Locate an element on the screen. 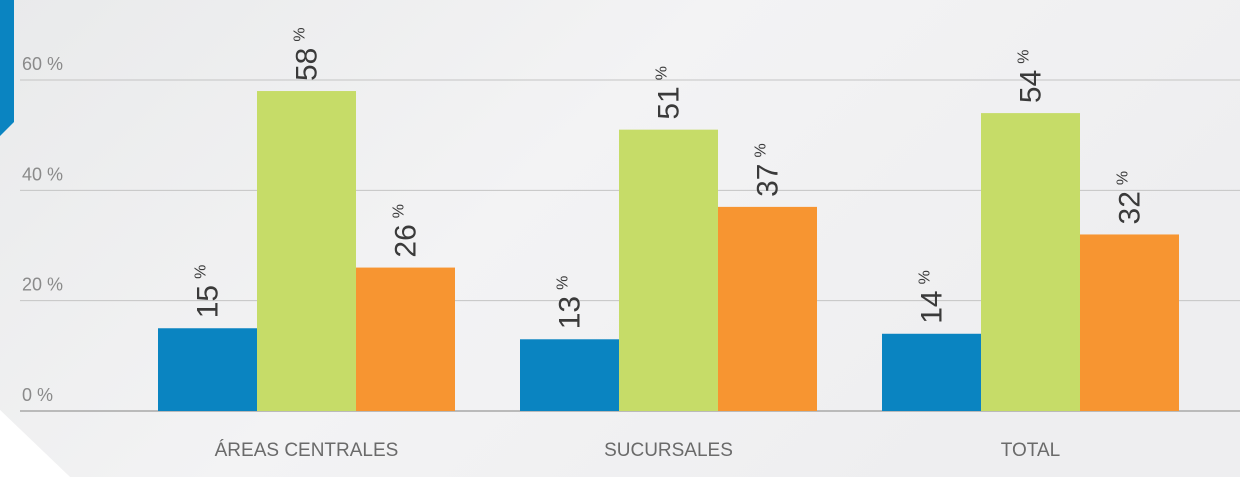 Image resolution: width=1240 pixels, height=477 pixels. data-label: 37% is located at coordinates (768, 170).